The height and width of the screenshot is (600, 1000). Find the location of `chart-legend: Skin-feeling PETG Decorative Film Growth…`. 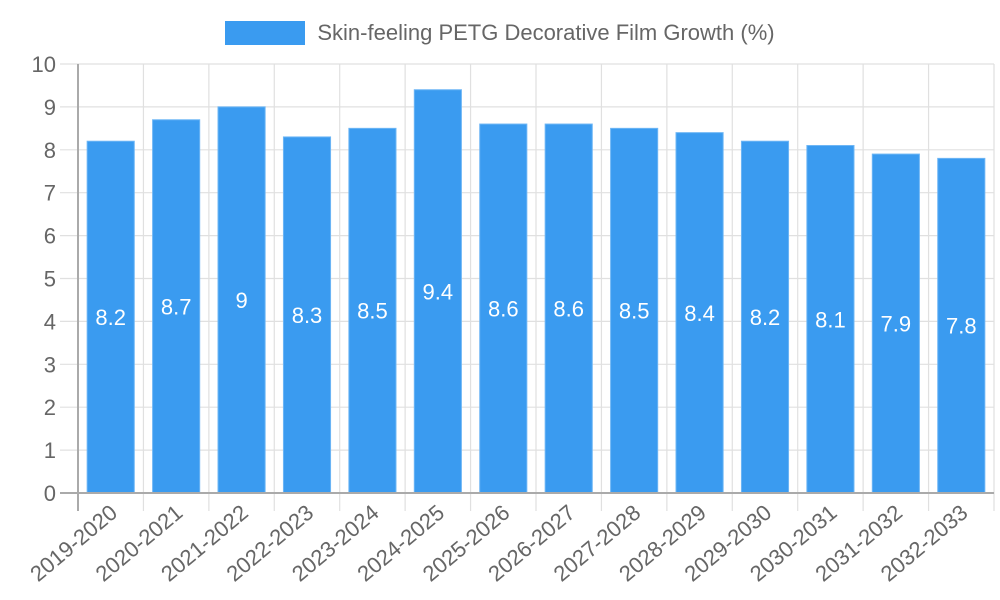

chart-legend: Skin-feeling PETG Decorative Film Growth… is located at coordinates (500, 33).